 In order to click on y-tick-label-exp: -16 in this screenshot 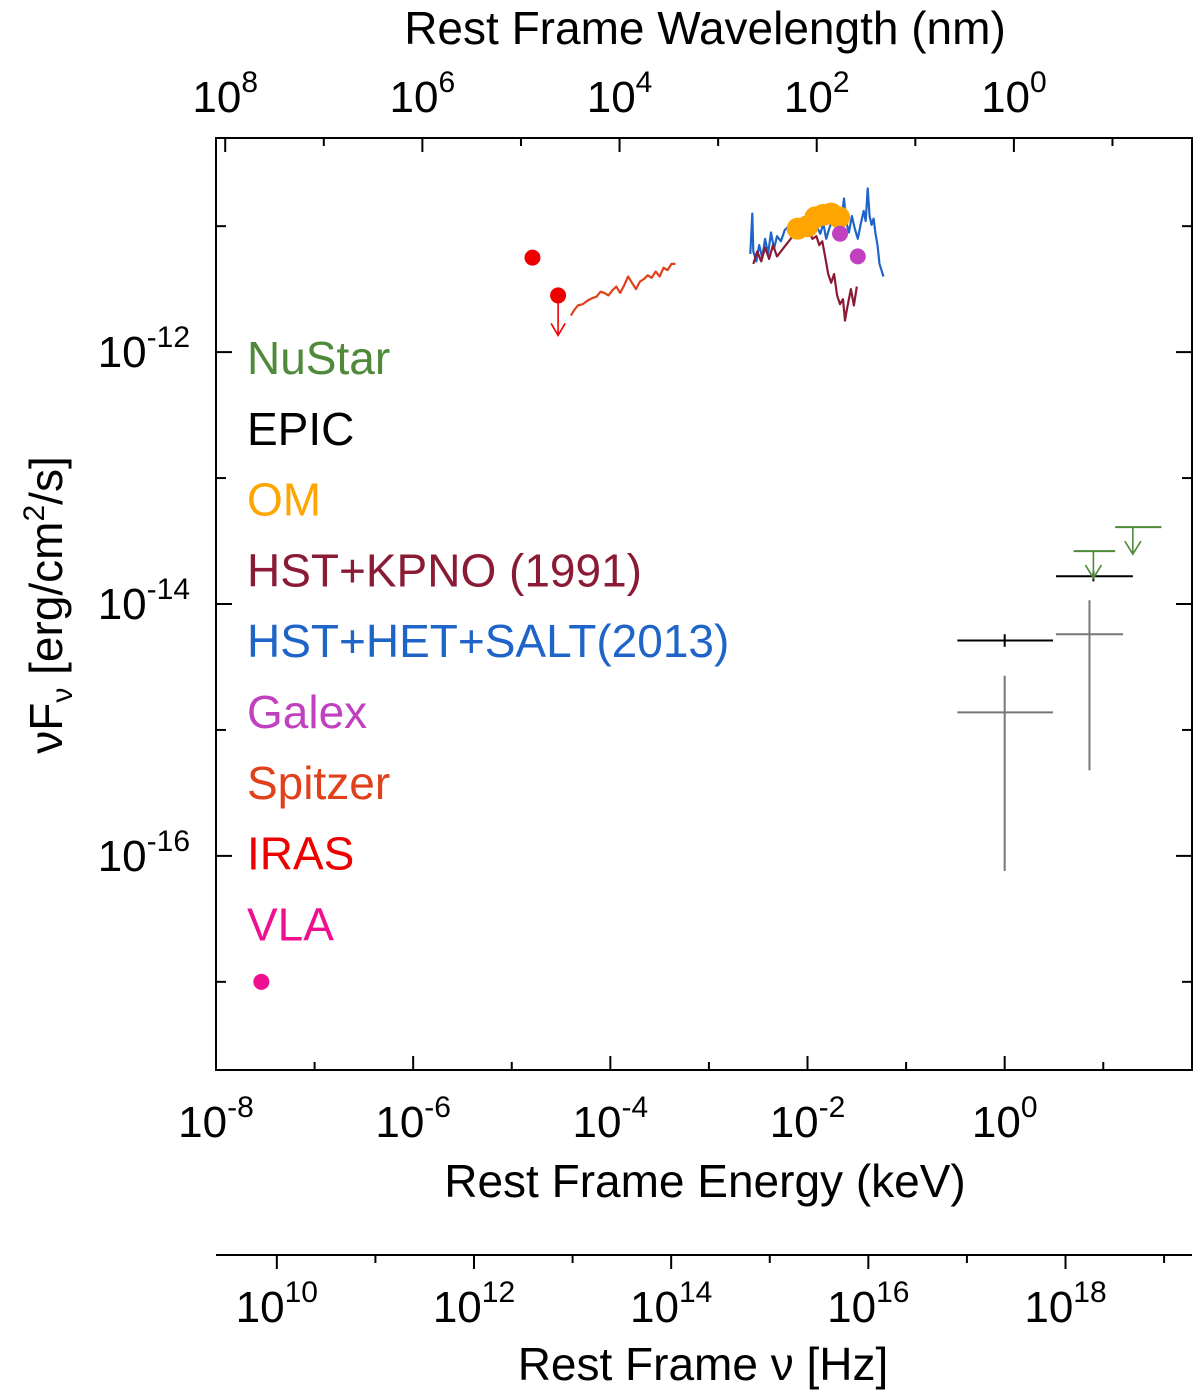, I will do `click(168, 841)`.